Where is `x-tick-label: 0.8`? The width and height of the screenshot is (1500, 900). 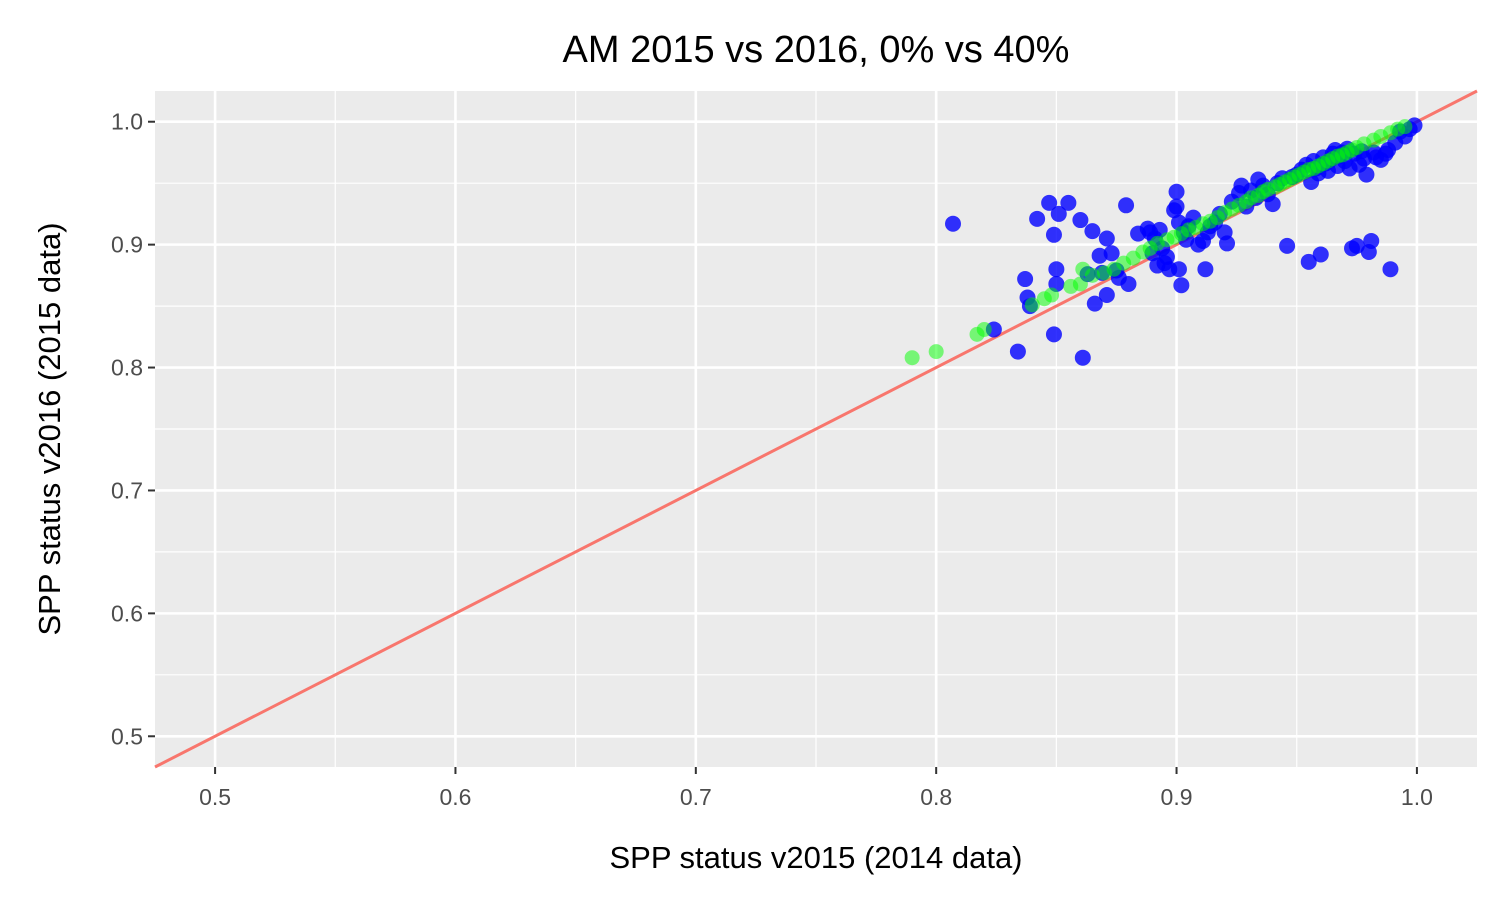
x-tick-label: 0.8 is located at coordinates (936, 797).